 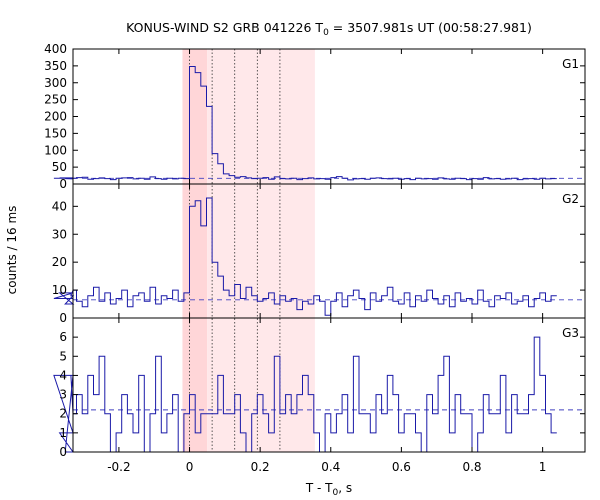 I want to click on x-tick-label: -0.2, so click(x=118, y=467).